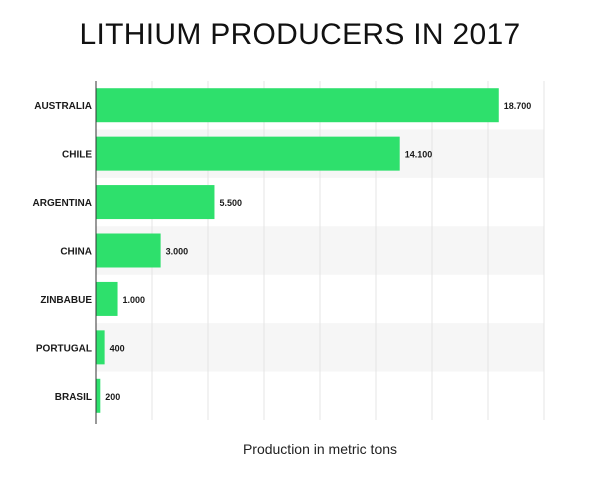 The width and height of the screenshot is (600, 477). I want to click on value-label: 200, so click(112, 397).